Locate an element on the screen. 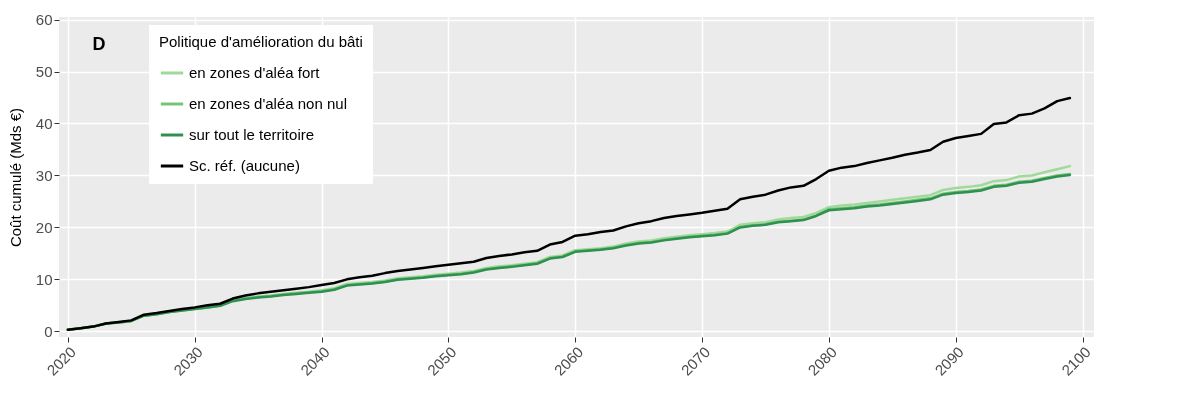  y-tick-label: 20 is located at coordinates (44, 227).